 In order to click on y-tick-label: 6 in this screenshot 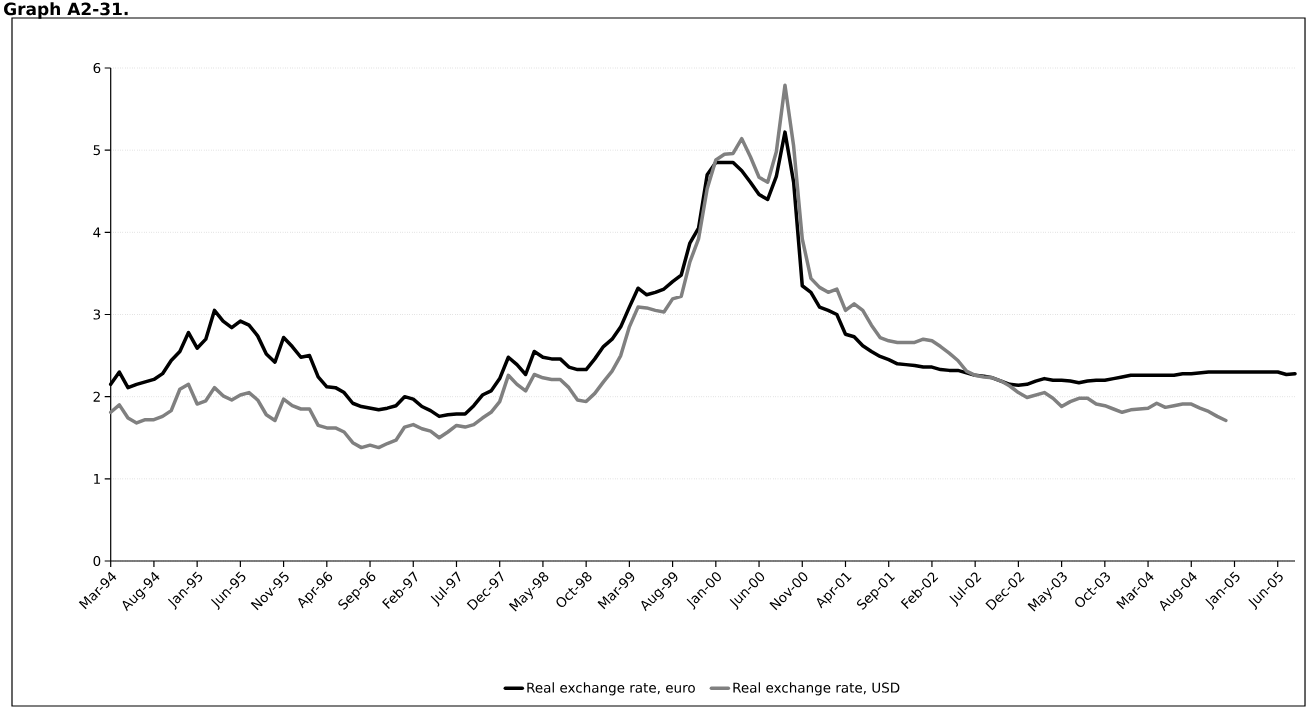, I will do `click(97, 68)`.